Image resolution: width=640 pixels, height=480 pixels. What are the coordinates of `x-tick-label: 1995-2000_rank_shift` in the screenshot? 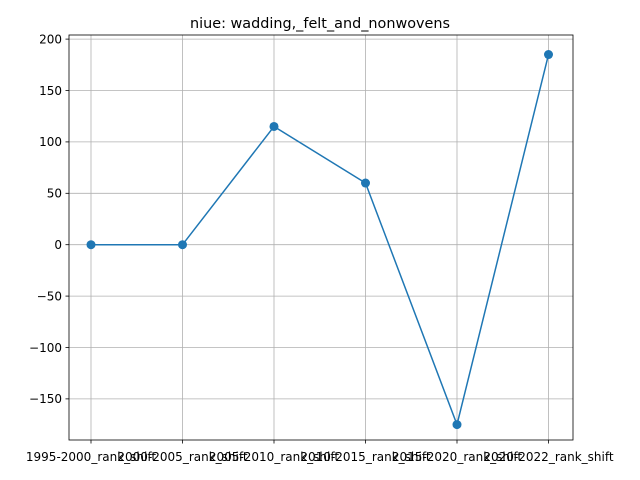 It's located at (91, 457).